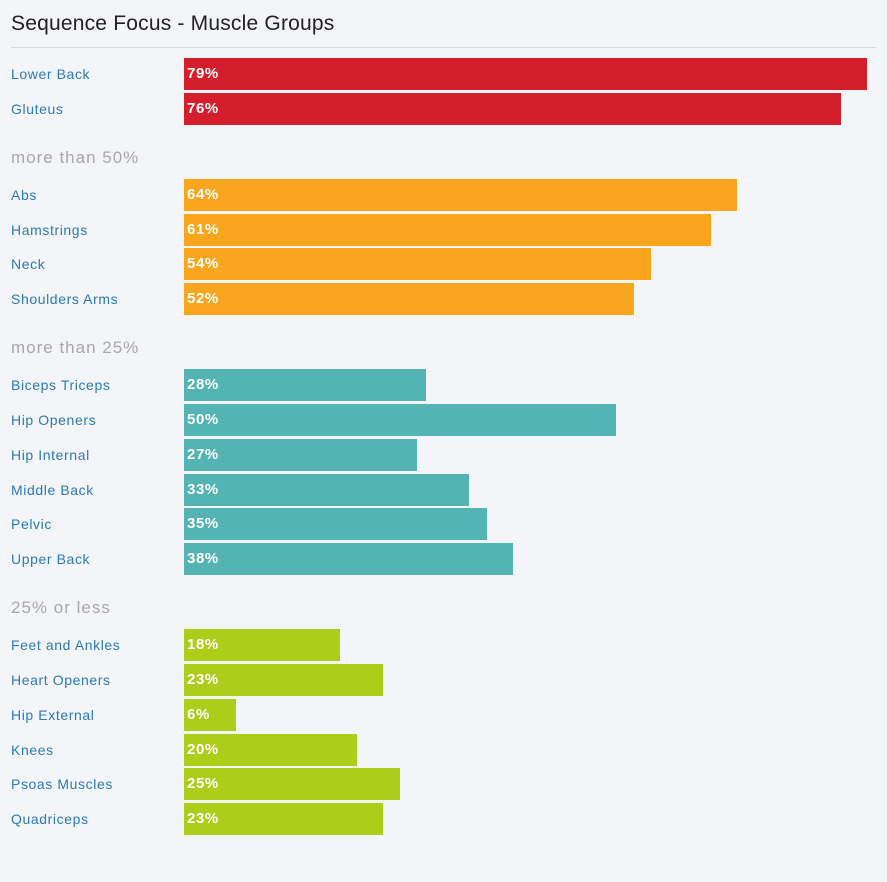  Describe the element at coordinates (203, 194) in the screenshot. I see `bar-value-label: 64%` at that location.